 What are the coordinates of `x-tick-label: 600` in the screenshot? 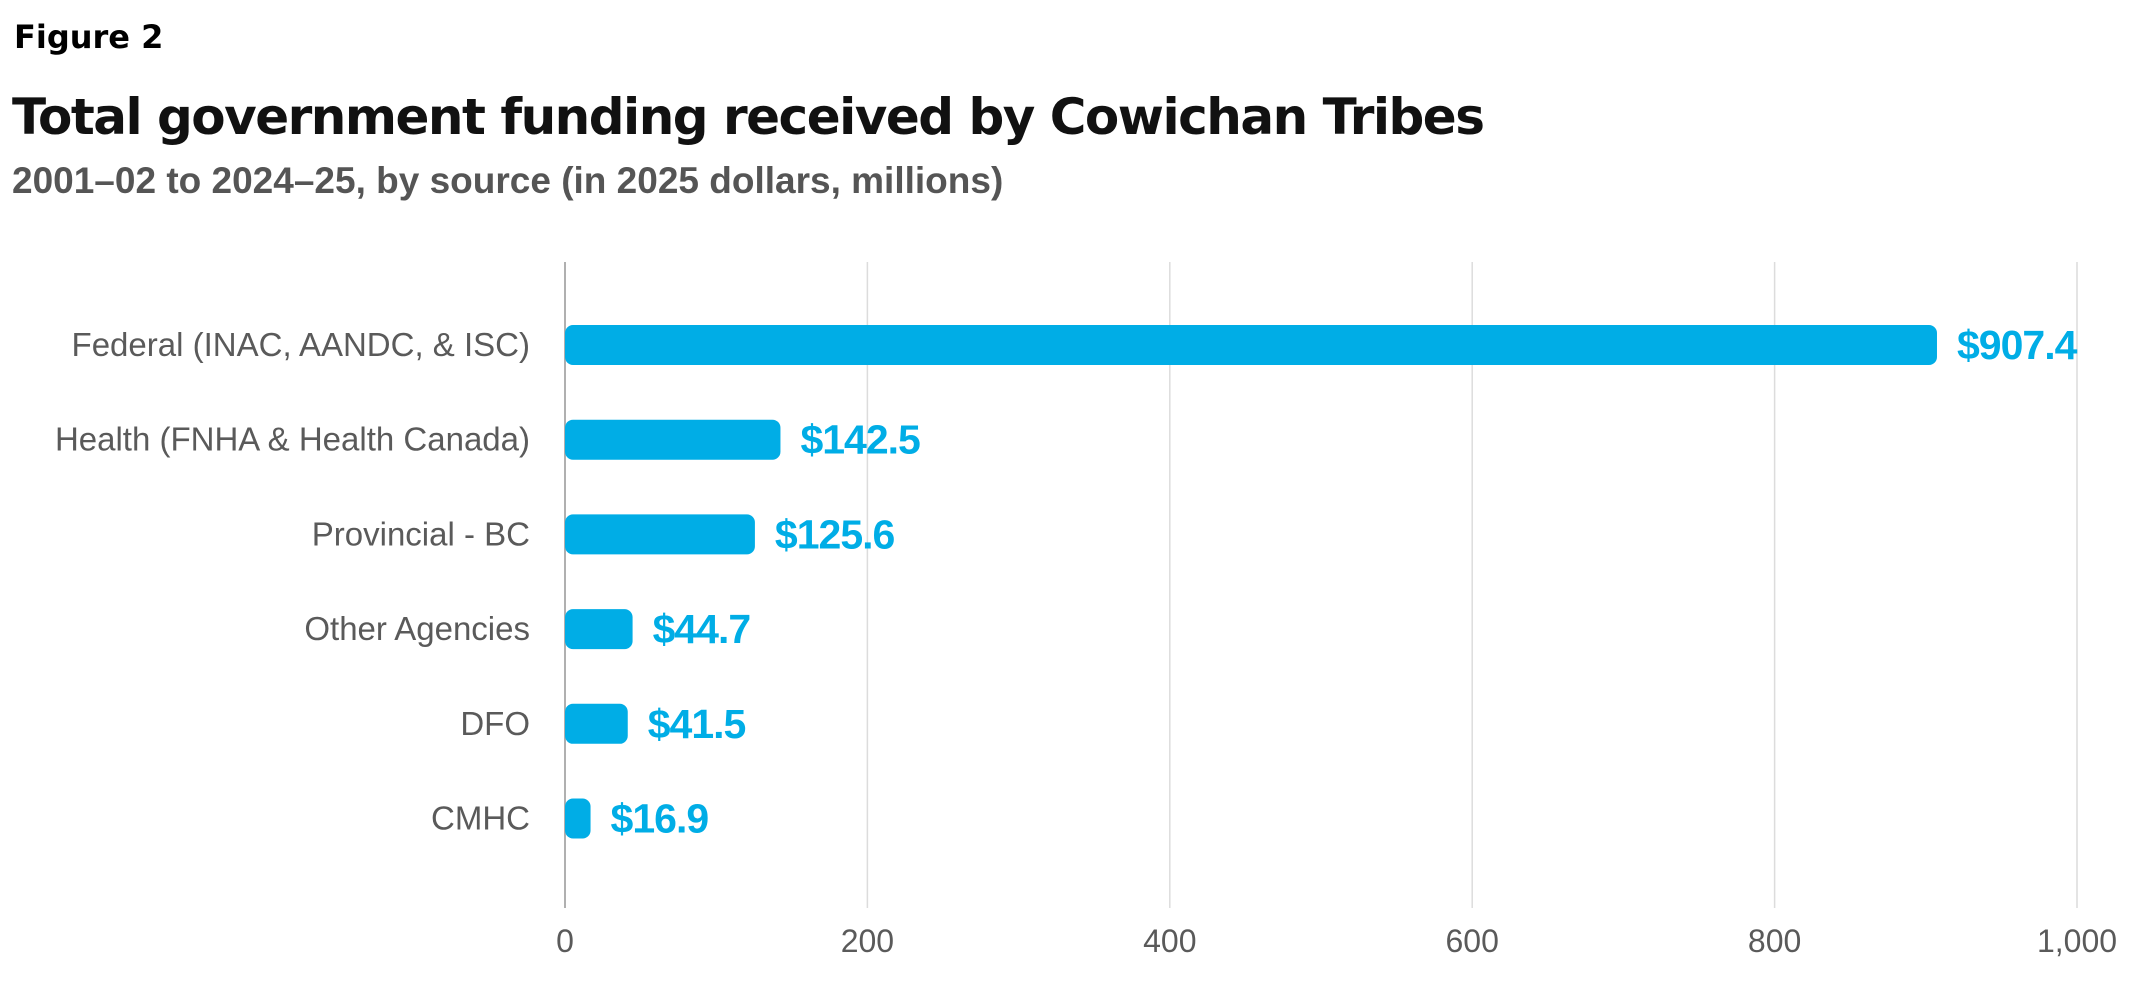 It's located at (1472, 941).